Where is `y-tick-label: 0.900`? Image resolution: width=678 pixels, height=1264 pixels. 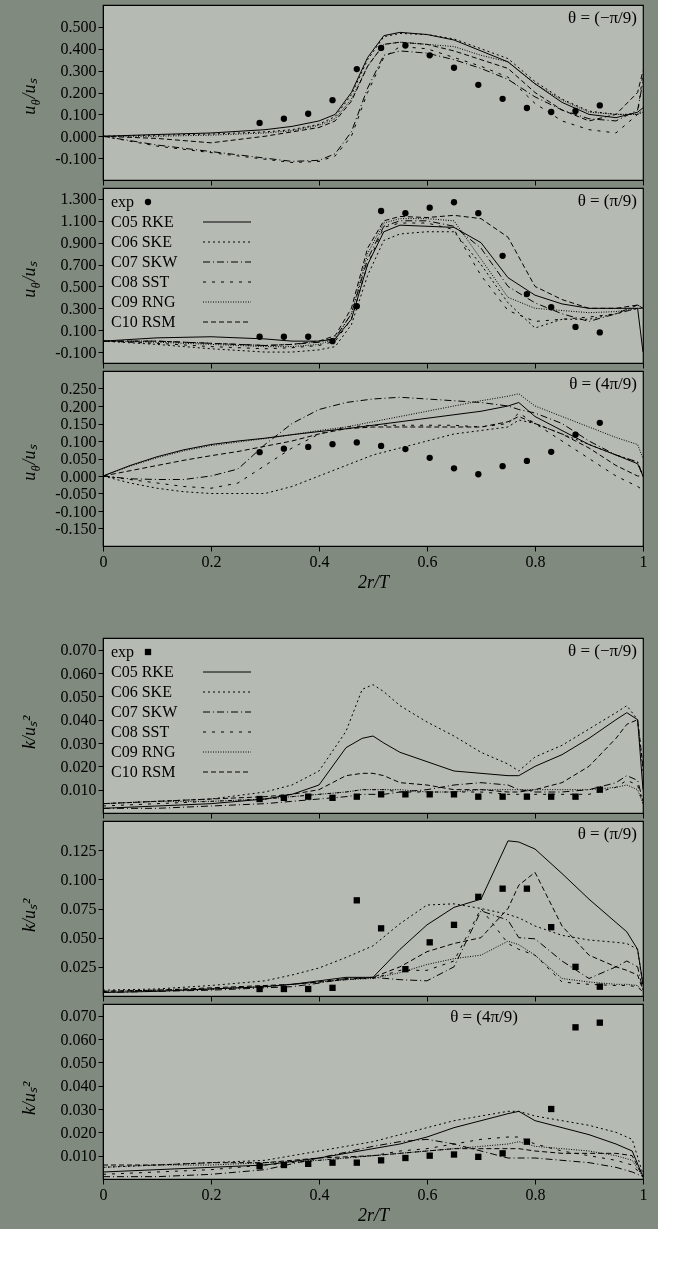 y-tick-label: 0.900 is located at coordinates (78, 243).